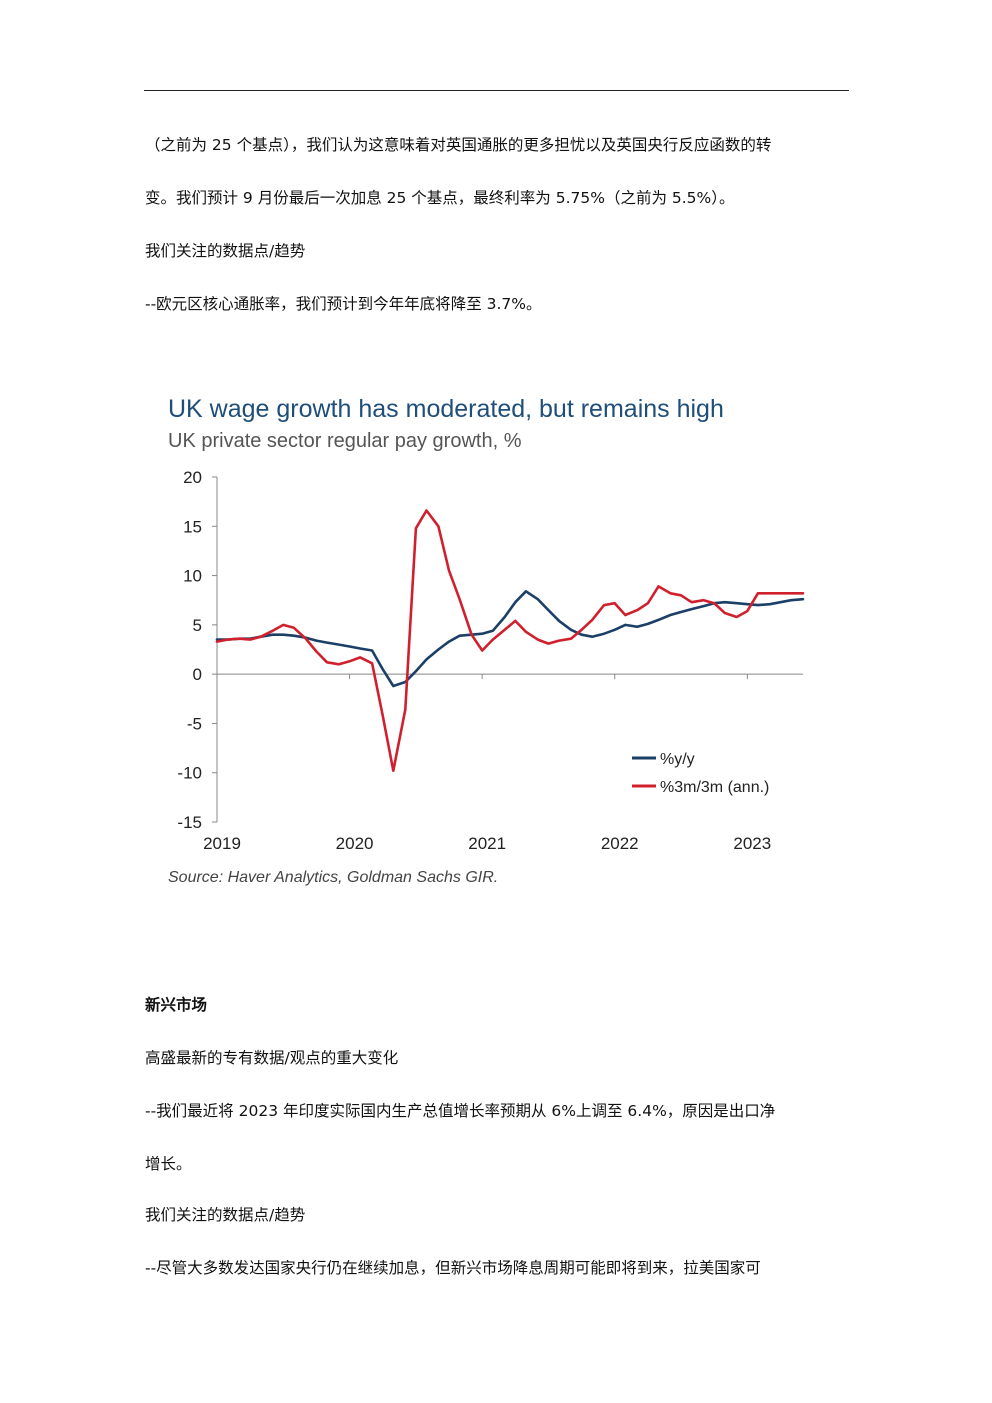 Image resolution: width=992 pixels, height=1403 pixels. Describe the element at coordinates (222, 843) in the screenshot. I see `x-tick-label: 2019` at that location.